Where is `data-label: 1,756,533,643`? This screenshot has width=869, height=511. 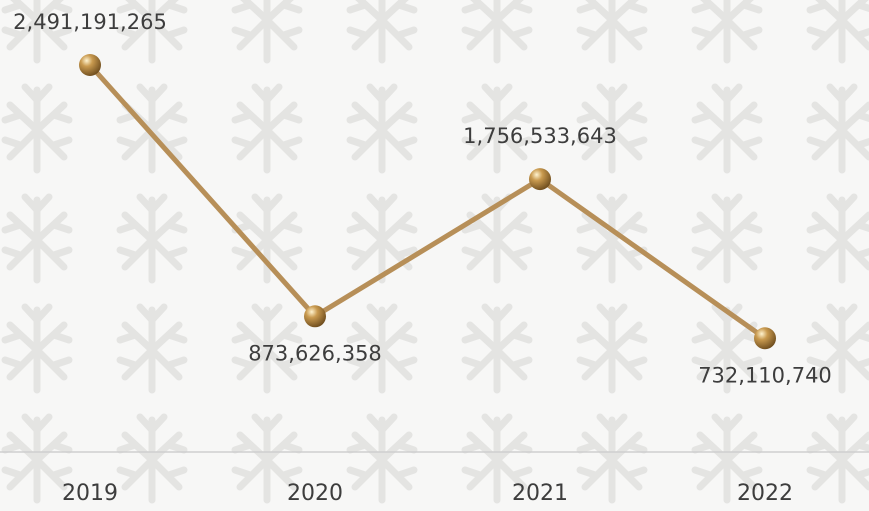 data-label: 1,756,533,643 is located at coordinates (540, 136).